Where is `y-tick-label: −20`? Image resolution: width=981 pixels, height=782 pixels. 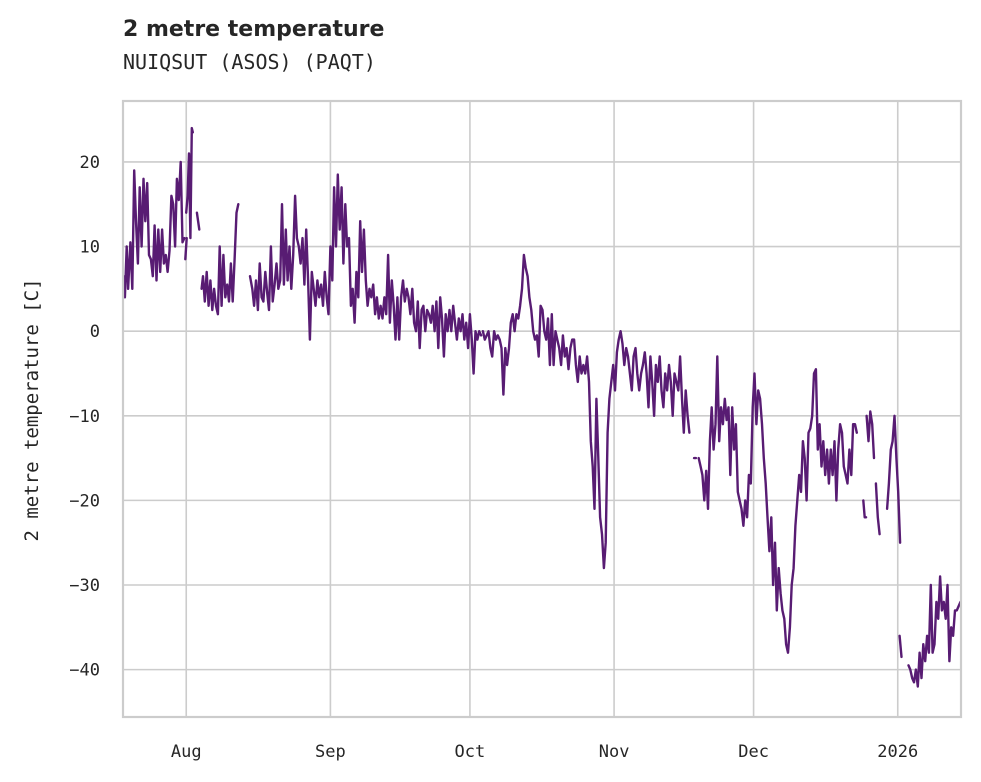
y-tick-label: −20 is located at coordinates (84, 501).